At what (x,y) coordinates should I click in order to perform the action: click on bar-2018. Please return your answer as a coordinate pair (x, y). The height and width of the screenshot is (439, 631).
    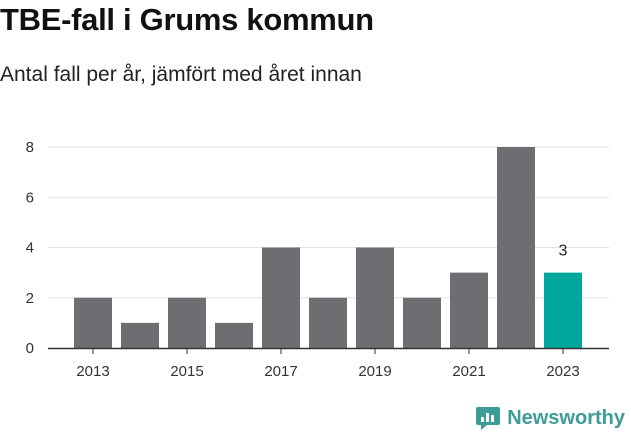
    Looking at the image, I should click on (328, 322).